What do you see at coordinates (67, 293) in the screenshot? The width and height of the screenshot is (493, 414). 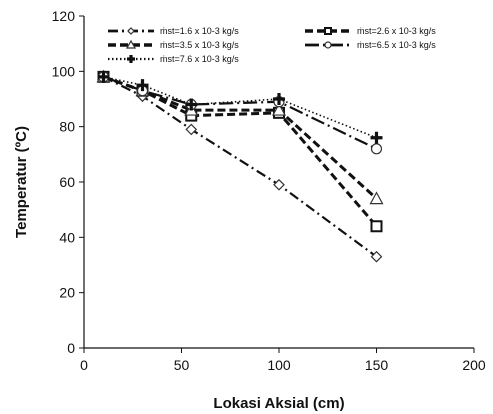 I see `y-tick-label: 20` at bounding box center [67, 293].